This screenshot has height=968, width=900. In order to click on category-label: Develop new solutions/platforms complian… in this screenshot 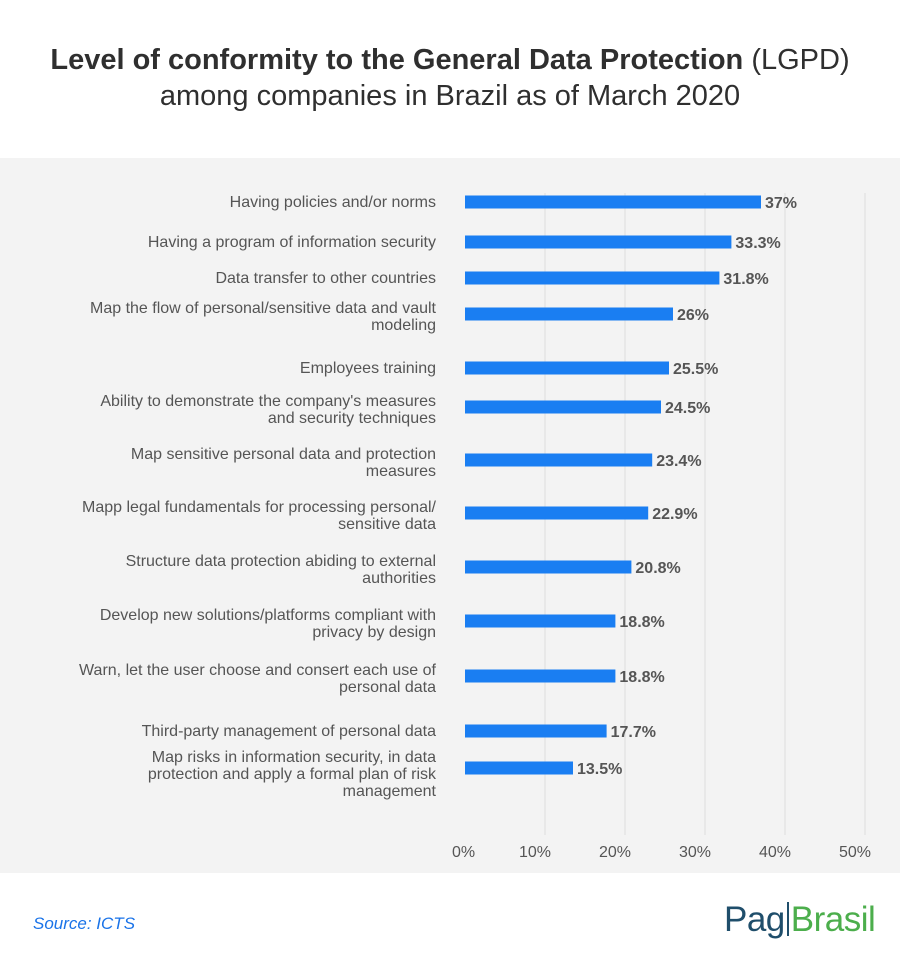, I will do `click(268, 615)`.